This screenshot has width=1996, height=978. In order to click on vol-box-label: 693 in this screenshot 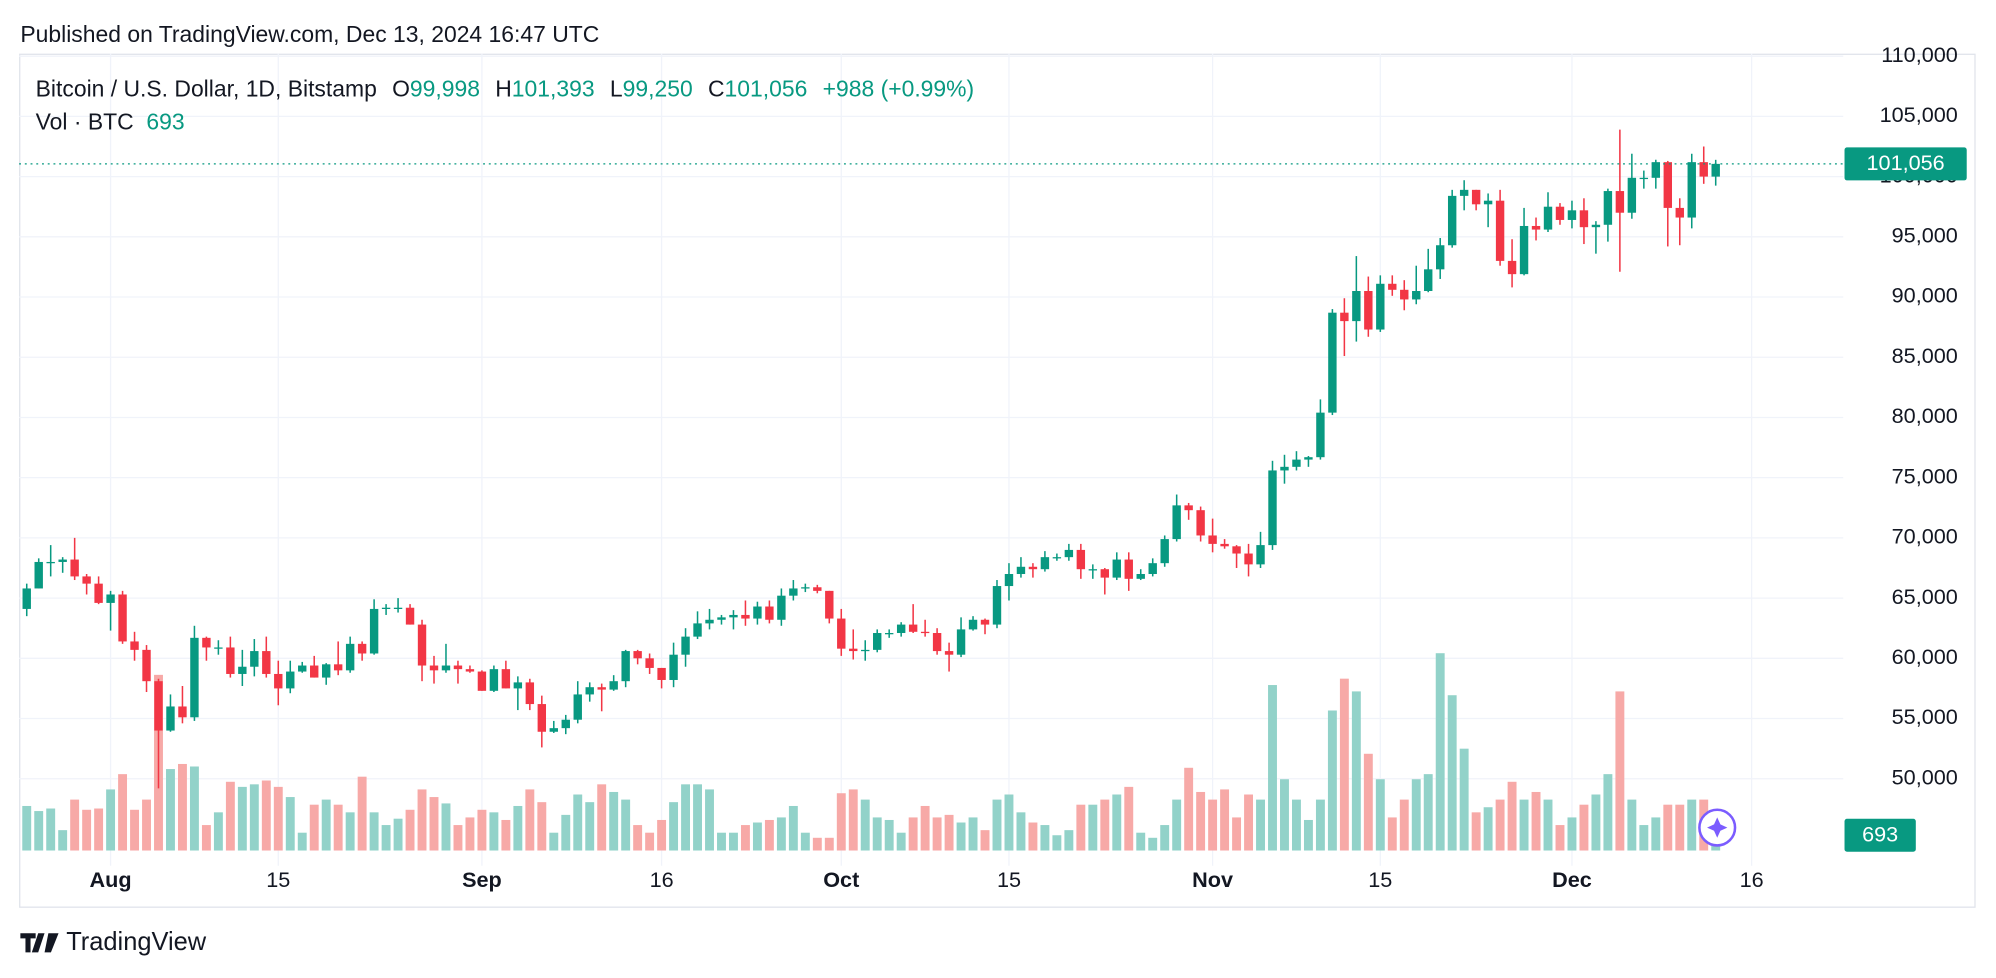, I will do `click(1880, 834)`.